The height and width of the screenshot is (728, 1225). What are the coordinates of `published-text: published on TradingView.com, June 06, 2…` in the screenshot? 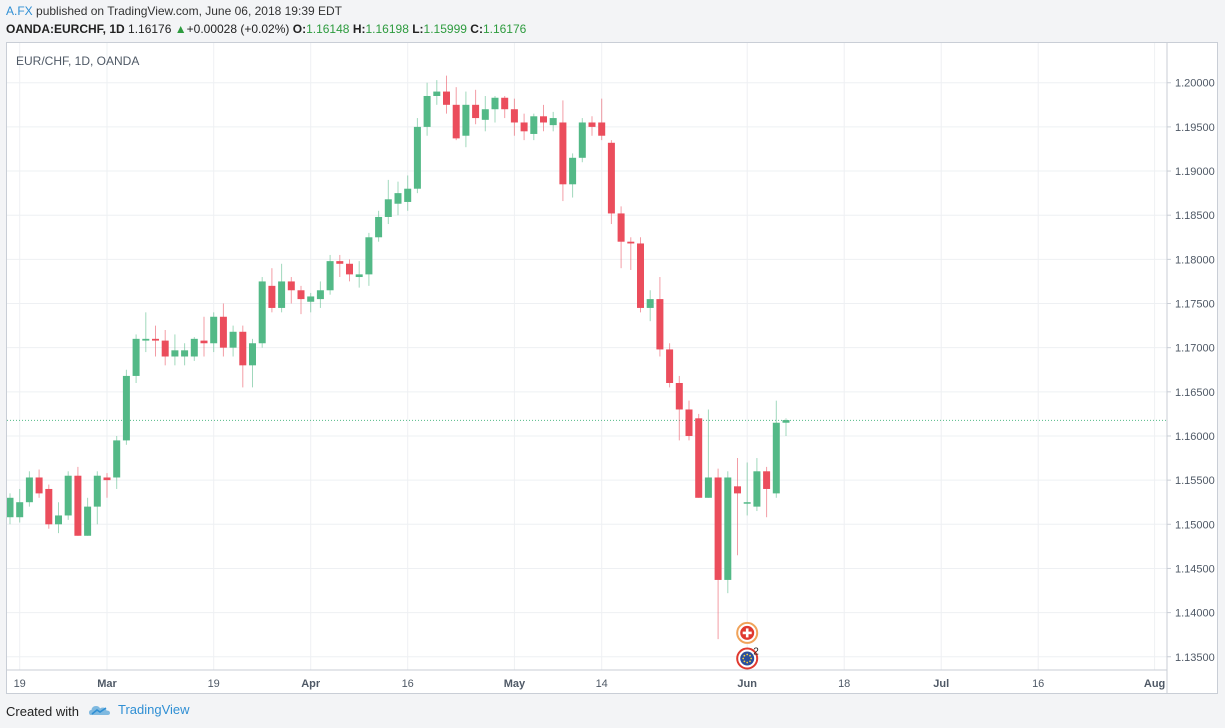 It's located at (189, 11).